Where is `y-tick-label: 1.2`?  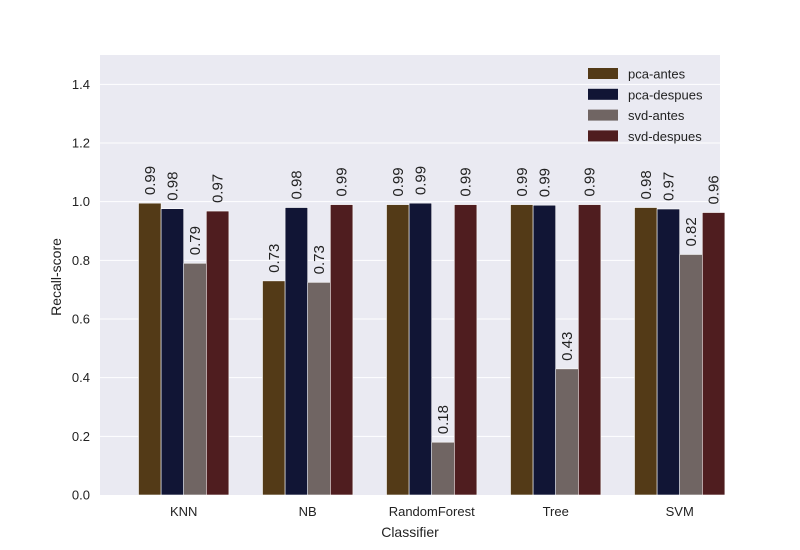
y-tick-label: 1.2 is located at coordinates (81, 143).